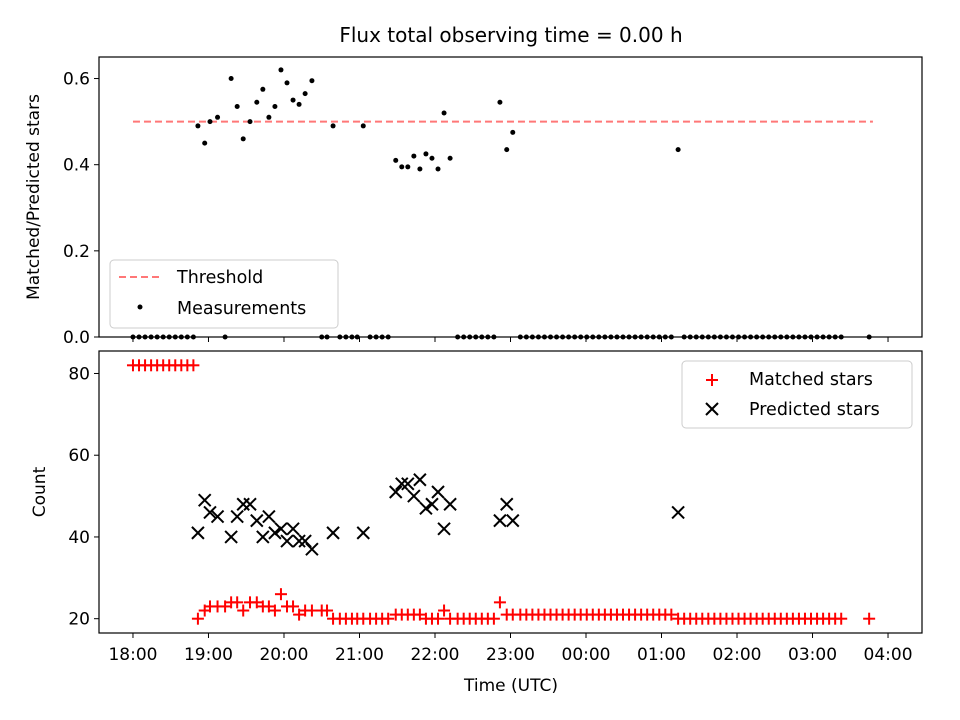  What do you see at coordinates (510, 339) in the screenshot?
I see `upper-panel-x-ticks` at bounding box center [510, 339].